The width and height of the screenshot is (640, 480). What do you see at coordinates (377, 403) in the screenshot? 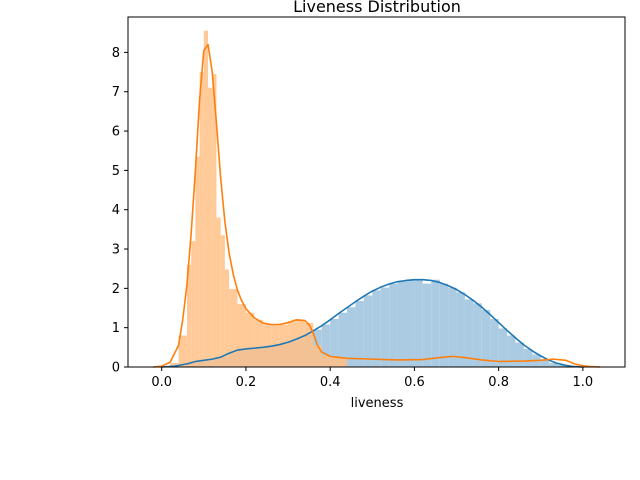
I see `x-axis-label: liveness` at bounding box center [377, 403].